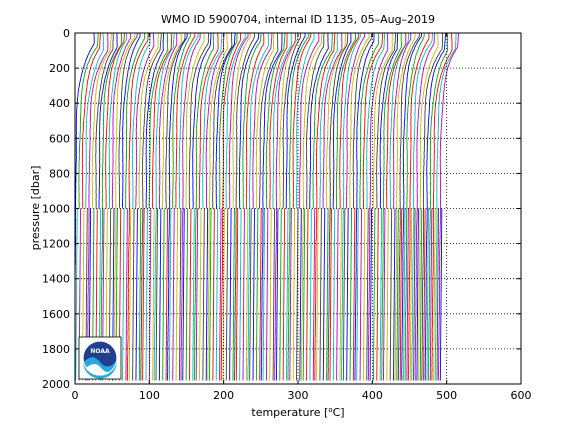  Describe the element at coordinates (446, 395) in the screenshot. I see `x-tick-label: 500` at that location.